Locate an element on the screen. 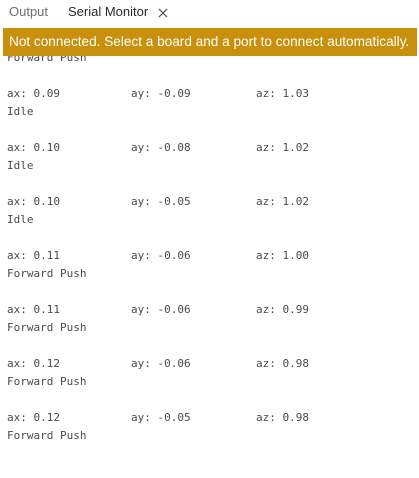  console-line-readings: ax: 0.11 ay: -0.06 az: 0.99 is located at coordinates (212, 310).